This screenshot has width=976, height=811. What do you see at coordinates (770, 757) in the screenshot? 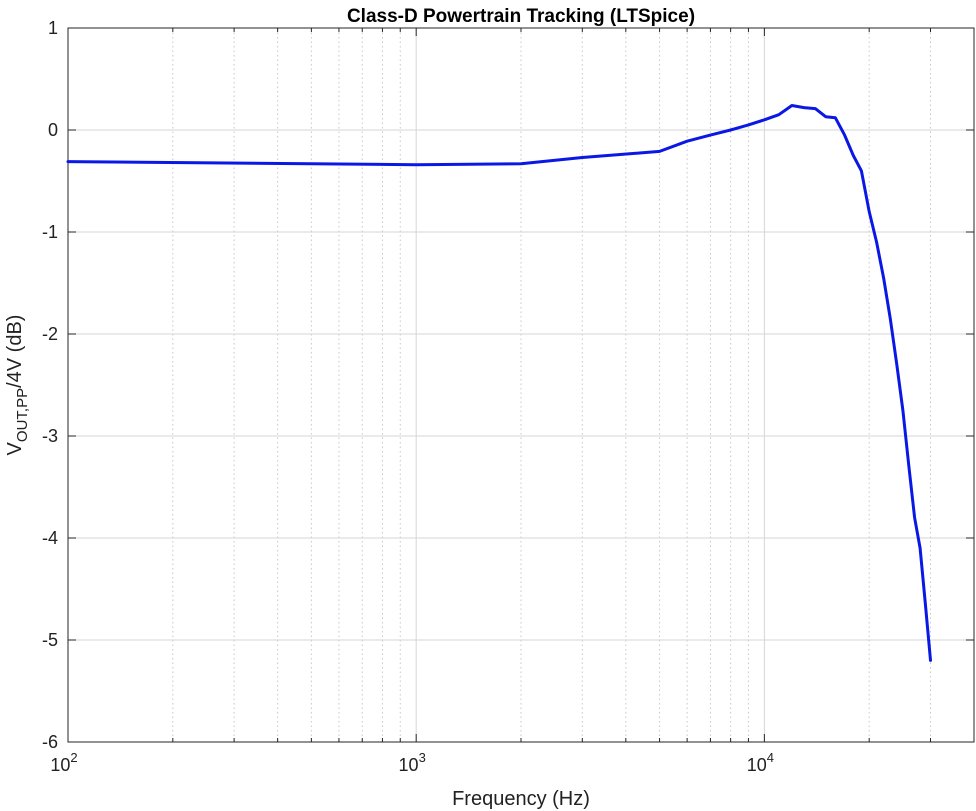
I see `x-tick-label-exp: 4` at bounding box center [770, 757].